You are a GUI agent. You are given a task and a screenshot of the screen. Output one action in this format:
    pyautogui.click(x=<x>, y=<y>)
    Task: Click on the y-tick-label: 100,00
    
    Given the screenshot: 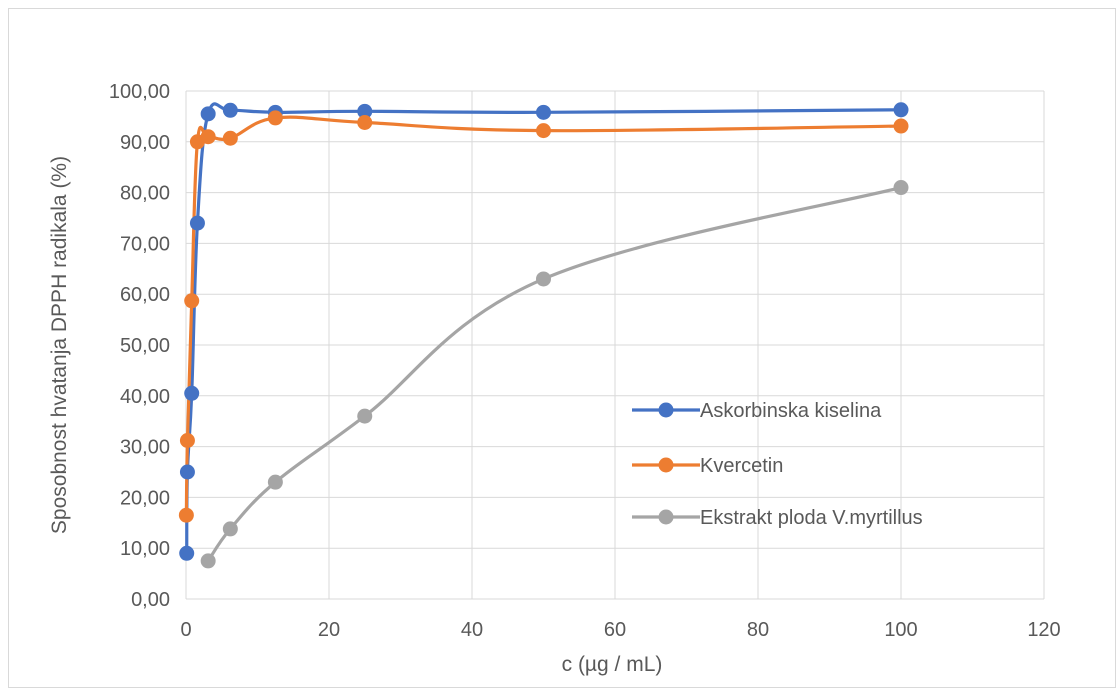 What is the action you would take?
    pyautogui.click(x=139, y=92)
    